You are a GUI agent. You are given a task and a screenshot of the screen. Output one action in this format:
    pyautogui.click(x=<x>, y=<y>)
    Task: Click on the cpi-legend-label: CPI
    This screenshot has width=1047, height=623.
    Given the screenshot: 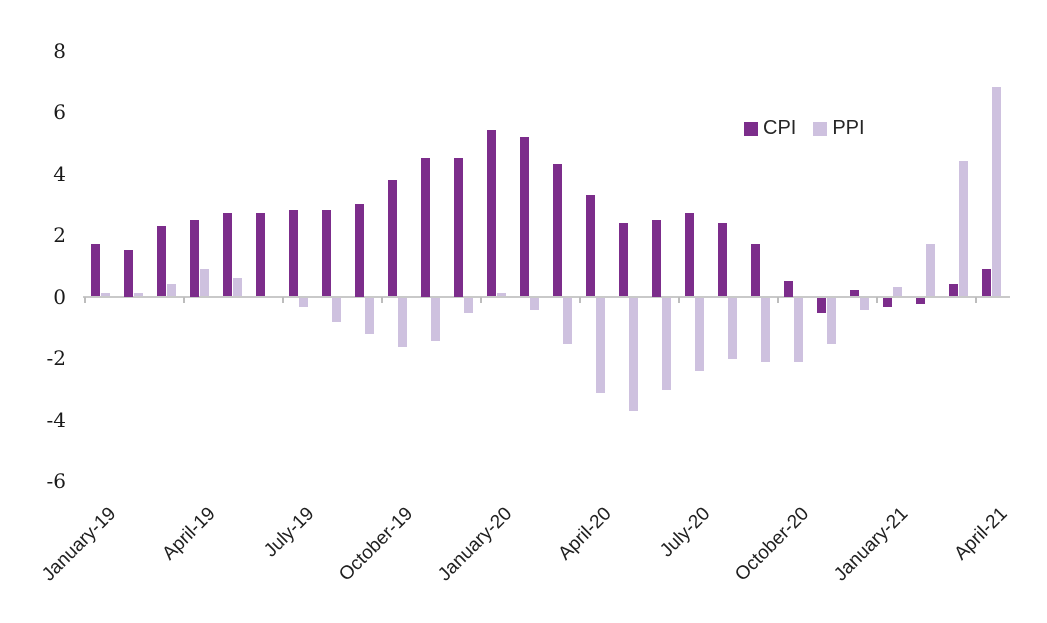 What is the action you would take?
    pyautogui.click(x=780, y=128)
    